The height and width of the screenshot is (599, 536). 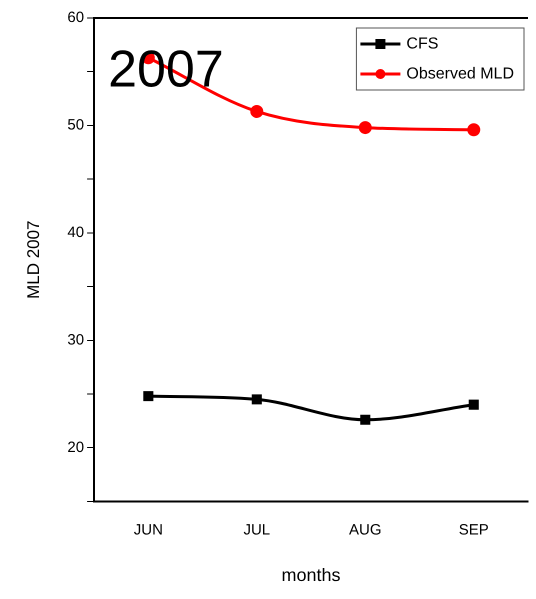 I want to click on y-tick-label: 40, so click(x=75, y=232).